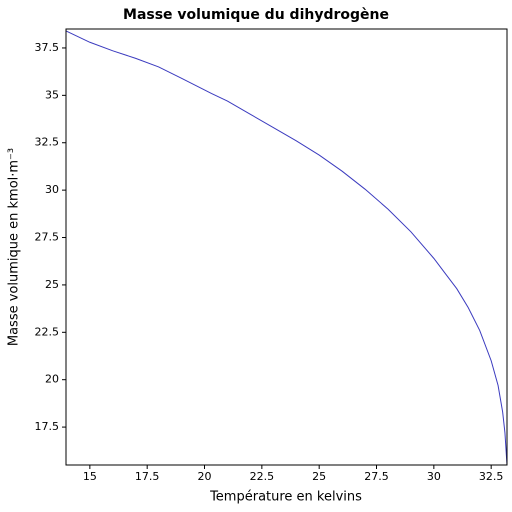  Describe the element at coordinates (262, 476) in the screenshot. I see `x-tick-label: 22.5` at that location.